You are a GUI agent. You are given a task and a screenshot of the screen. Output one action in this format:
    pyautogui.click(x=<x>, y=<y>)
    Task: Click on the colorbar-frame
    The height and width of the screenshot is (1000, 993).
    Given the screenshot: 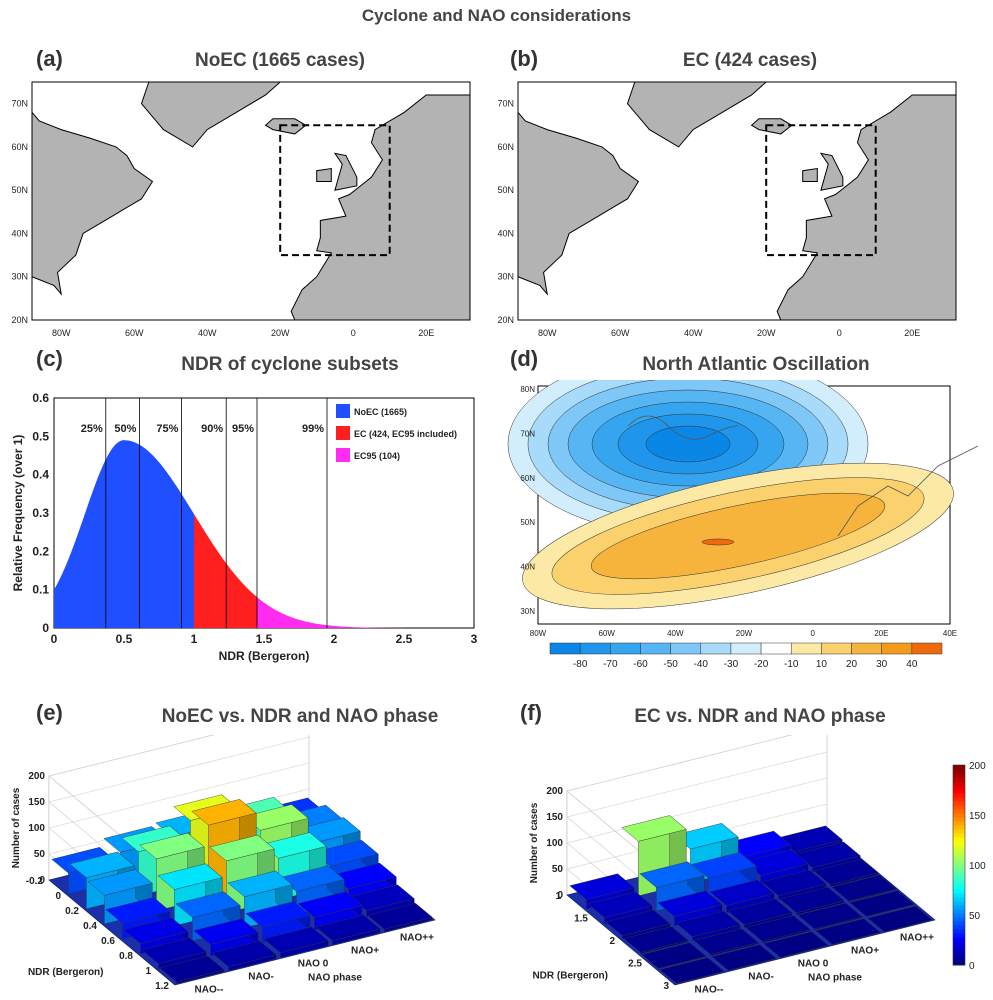 What is the action you would take?
    pyautogui.click(x=959, y=865)
    